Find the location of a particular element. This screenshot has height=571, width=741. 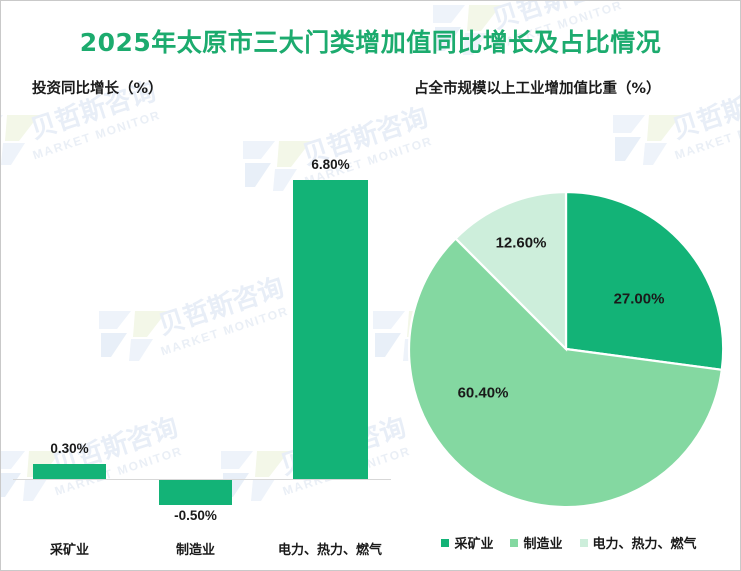

pie-value-label-0: 27.00% is located at coordinates (639, 299).